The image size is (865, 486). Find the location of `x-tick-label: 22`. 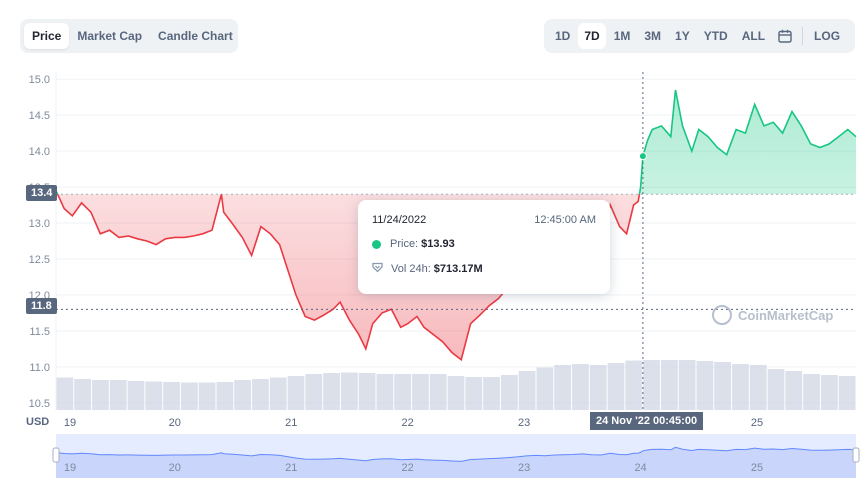

x-tick-label: 22 is located at coordinates (408, 423).